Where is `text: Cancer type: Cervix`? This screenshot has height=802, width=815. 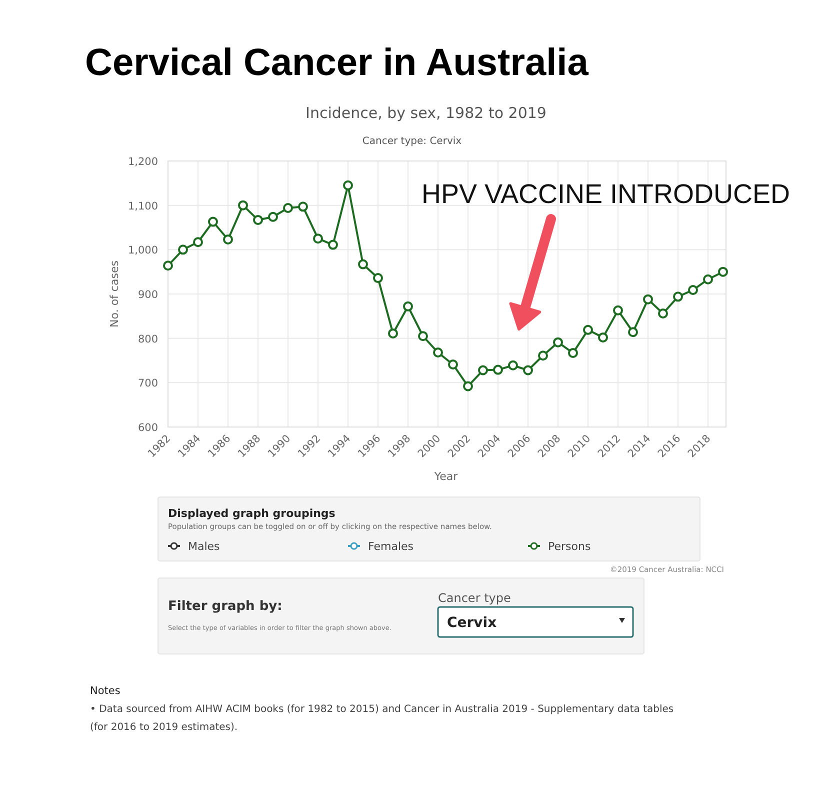
text: Cancer type: Cervix is located at coordinates (412, 141).